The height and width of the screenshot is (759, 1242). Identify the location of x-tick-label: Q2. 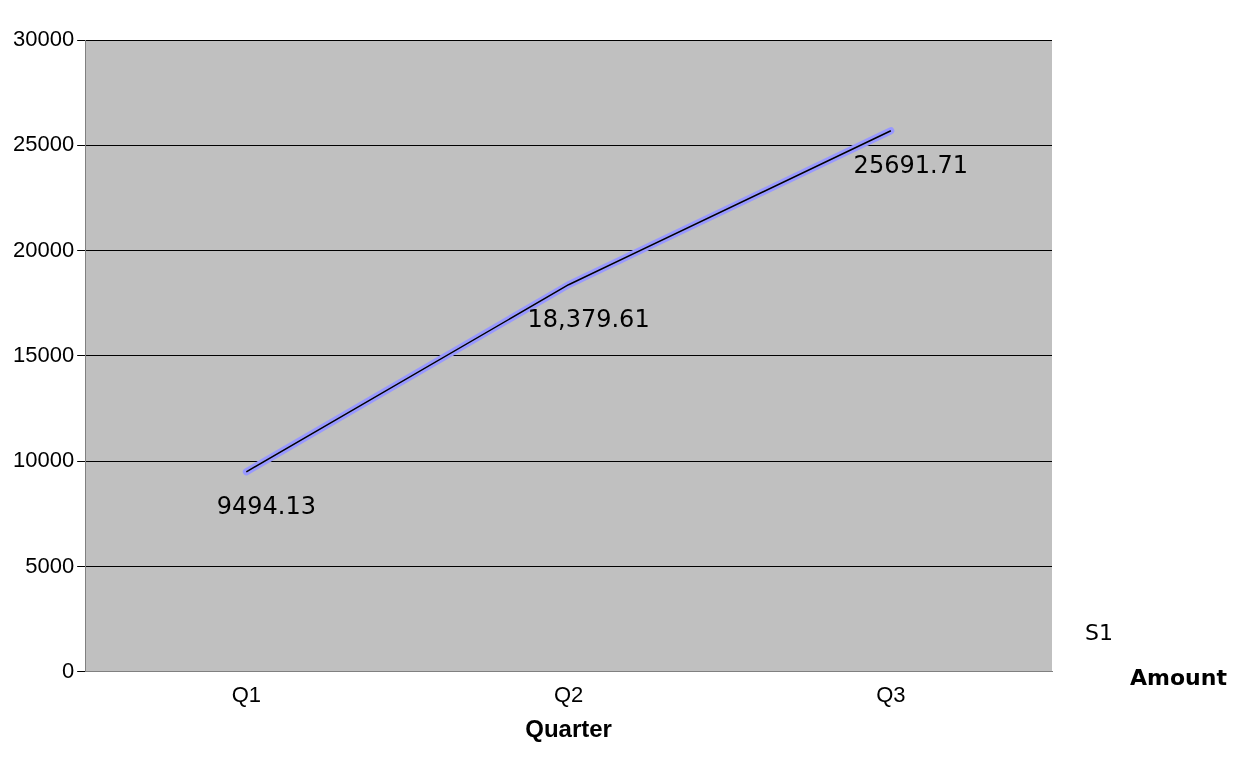
(568, 695).